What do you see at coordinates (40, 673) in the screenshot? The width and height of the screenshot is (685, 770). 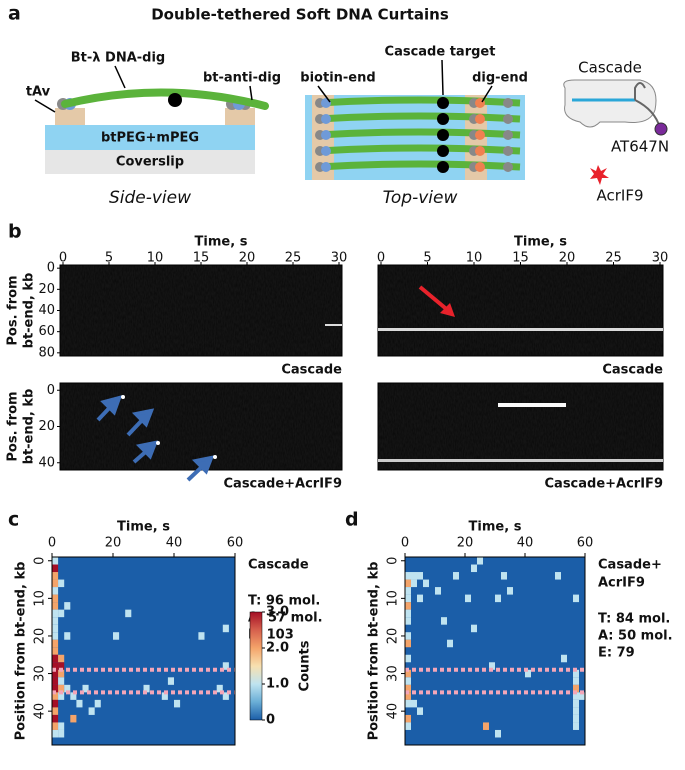 I see `y-tick-label: 30` at bounding box center [40, 673].